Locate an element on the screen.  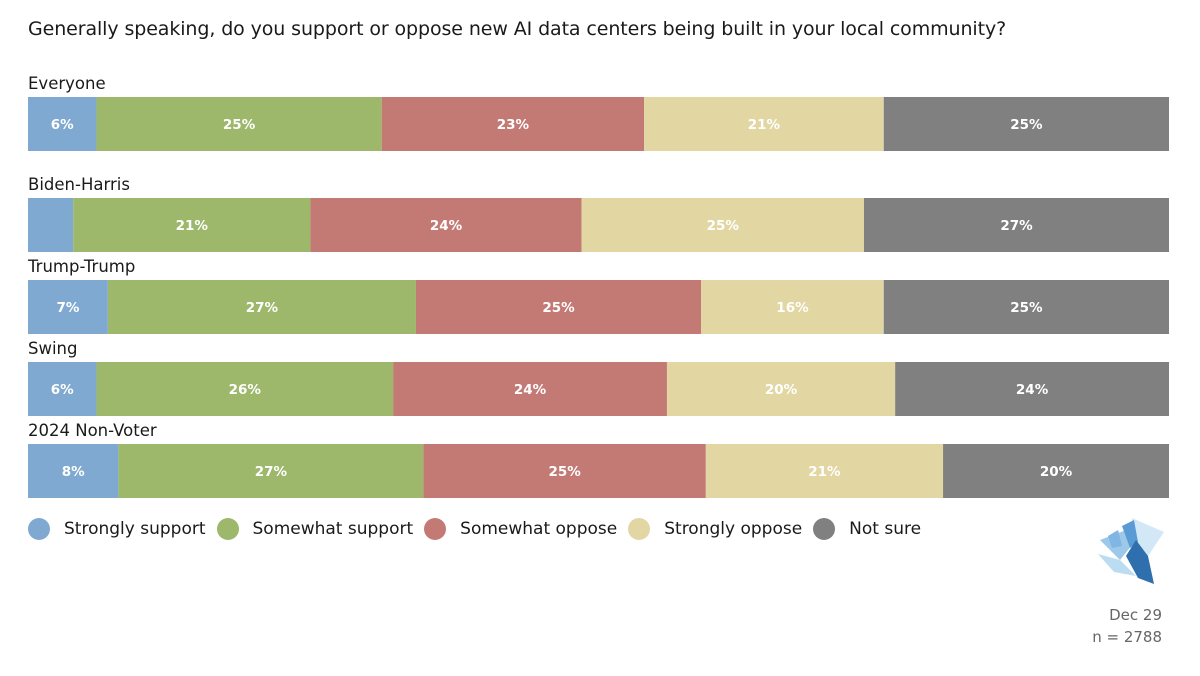
data-label-everyone-somewhat-support: 25% is located at coordinates (239, 125).